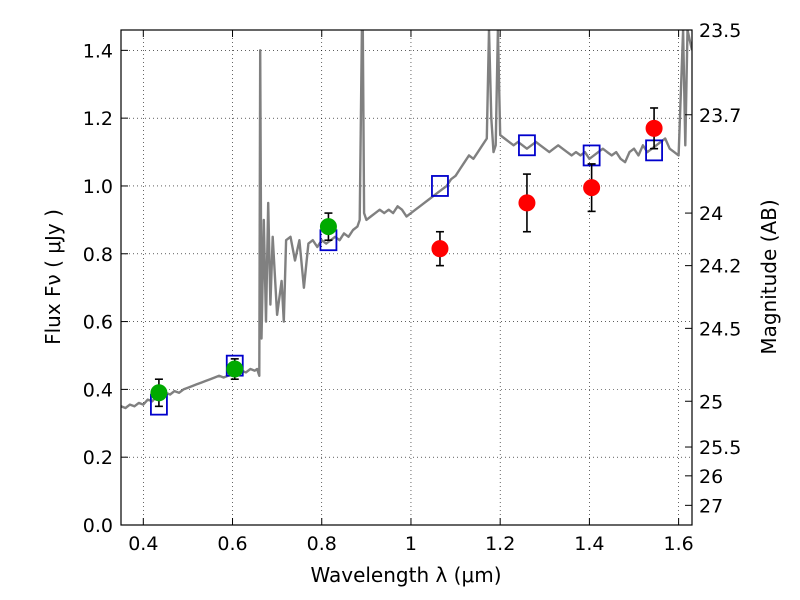  Describe the element at coordinates (411, 544) in the screenshot. I see `x-tick-label: 1` at that location.